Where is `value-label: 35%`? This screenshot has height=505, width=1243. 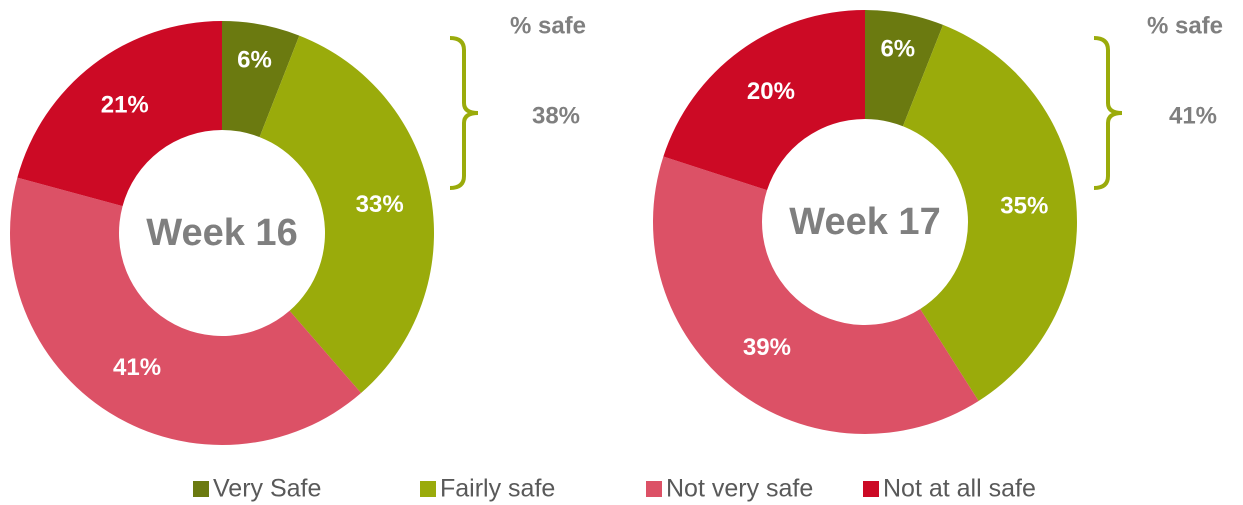 value-label: 35% is located at coordinates (1024, 205).